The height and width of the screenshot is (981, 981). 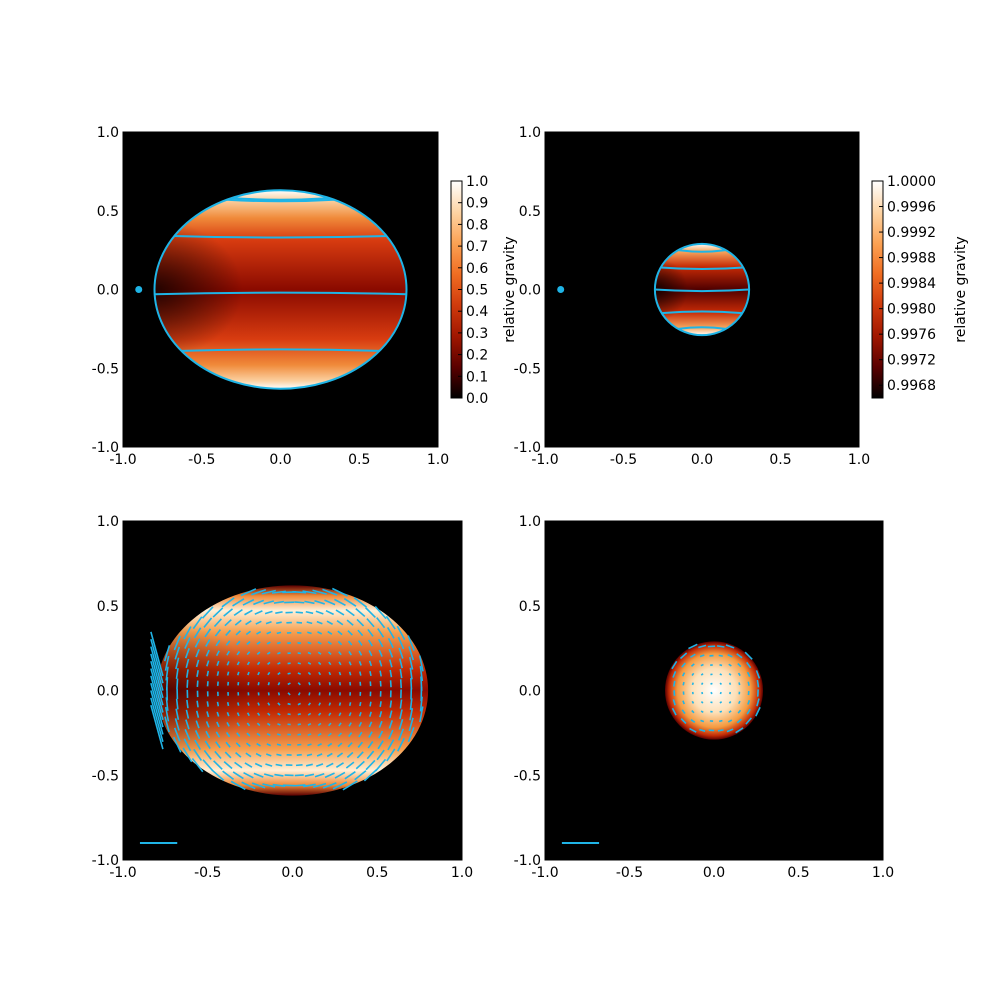 I want to click on x-tick-label: -1.0, so click(x=122, y=873).